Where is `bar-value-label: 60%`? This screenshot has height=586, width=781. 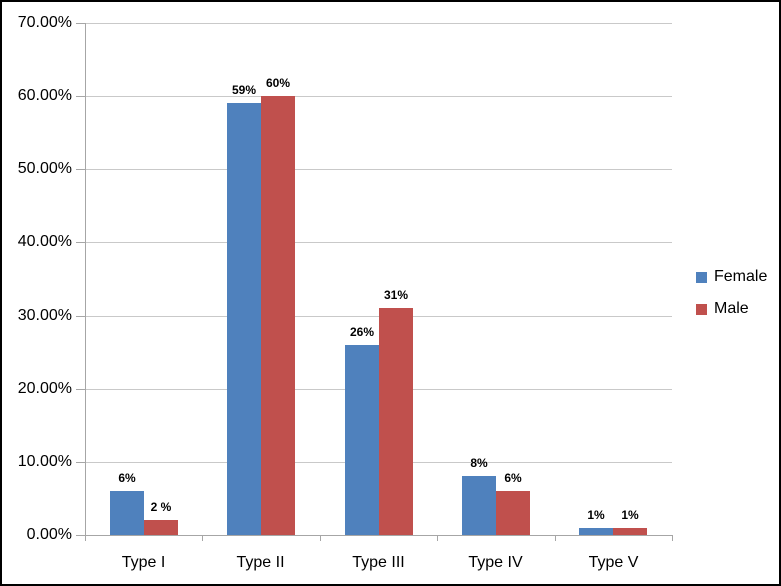
bar-value-label: 60% is located at coordinates (278, 83).